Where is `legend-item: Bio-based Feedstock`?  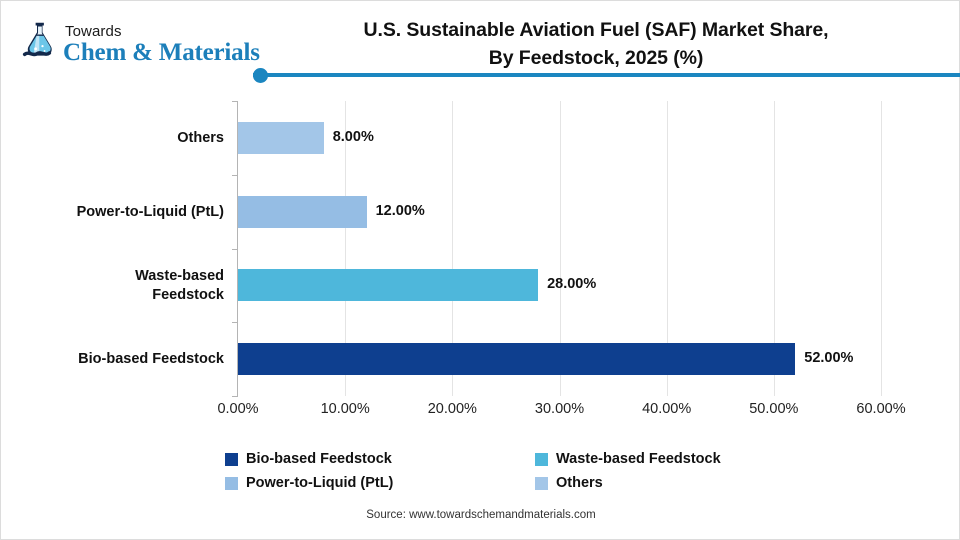
legend-item: Bio-based Feedstock is located at coordinates (380, 459).